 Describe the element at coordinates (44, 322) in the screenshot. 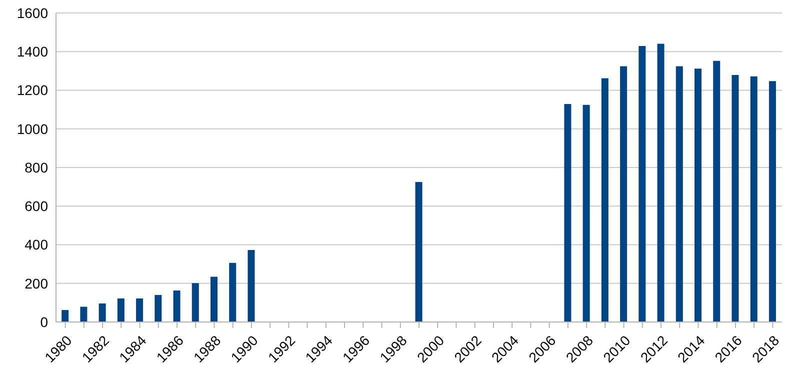

I see `y-tick-label: 0` at that location.